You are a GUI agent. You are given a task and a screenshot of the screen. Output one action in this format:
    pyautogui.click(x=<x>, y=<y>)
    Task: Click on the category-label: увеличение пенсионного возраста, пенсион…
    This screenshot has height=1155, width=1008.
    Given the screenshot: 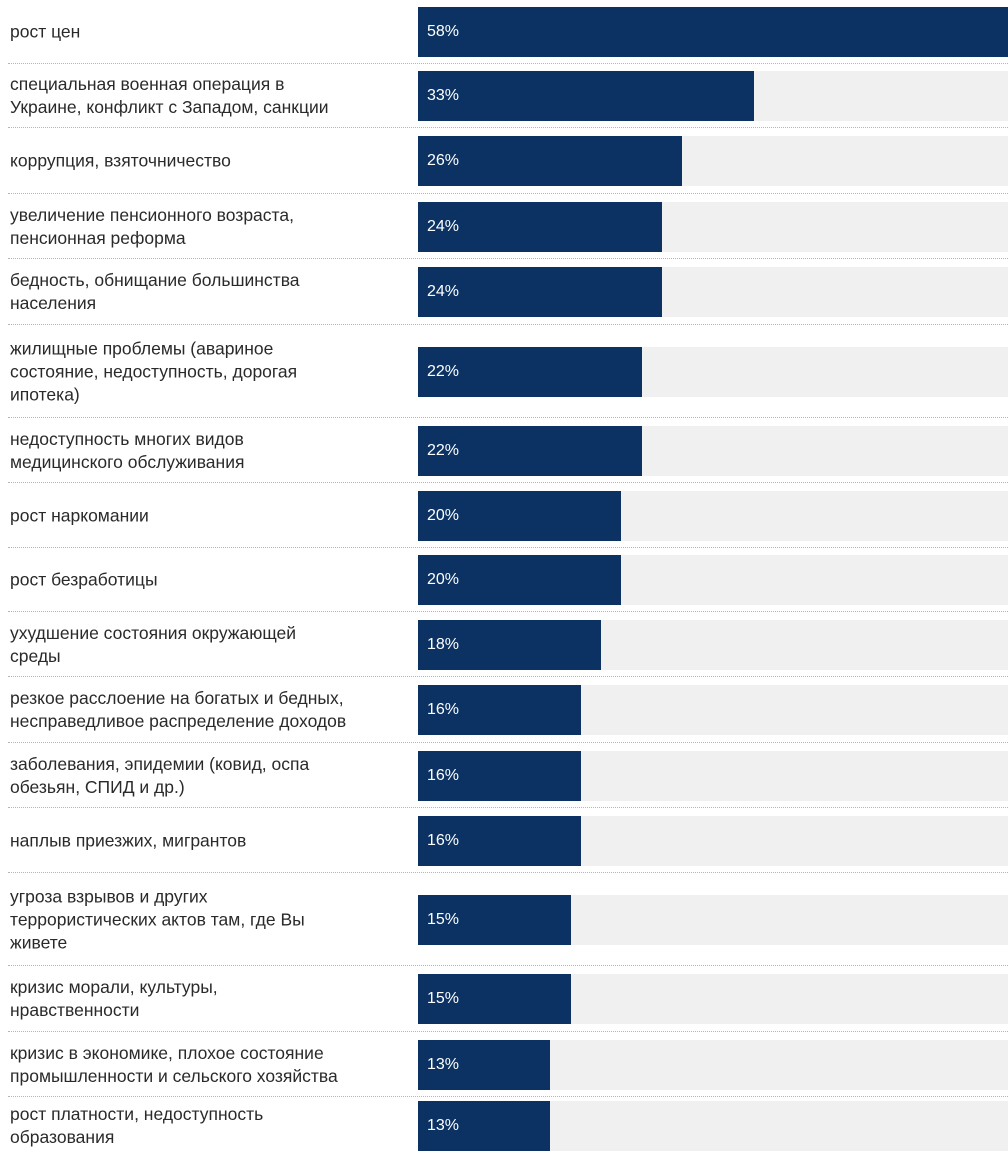 What is the action you would take?
    pyautogui.click(x=152, y=226)
    